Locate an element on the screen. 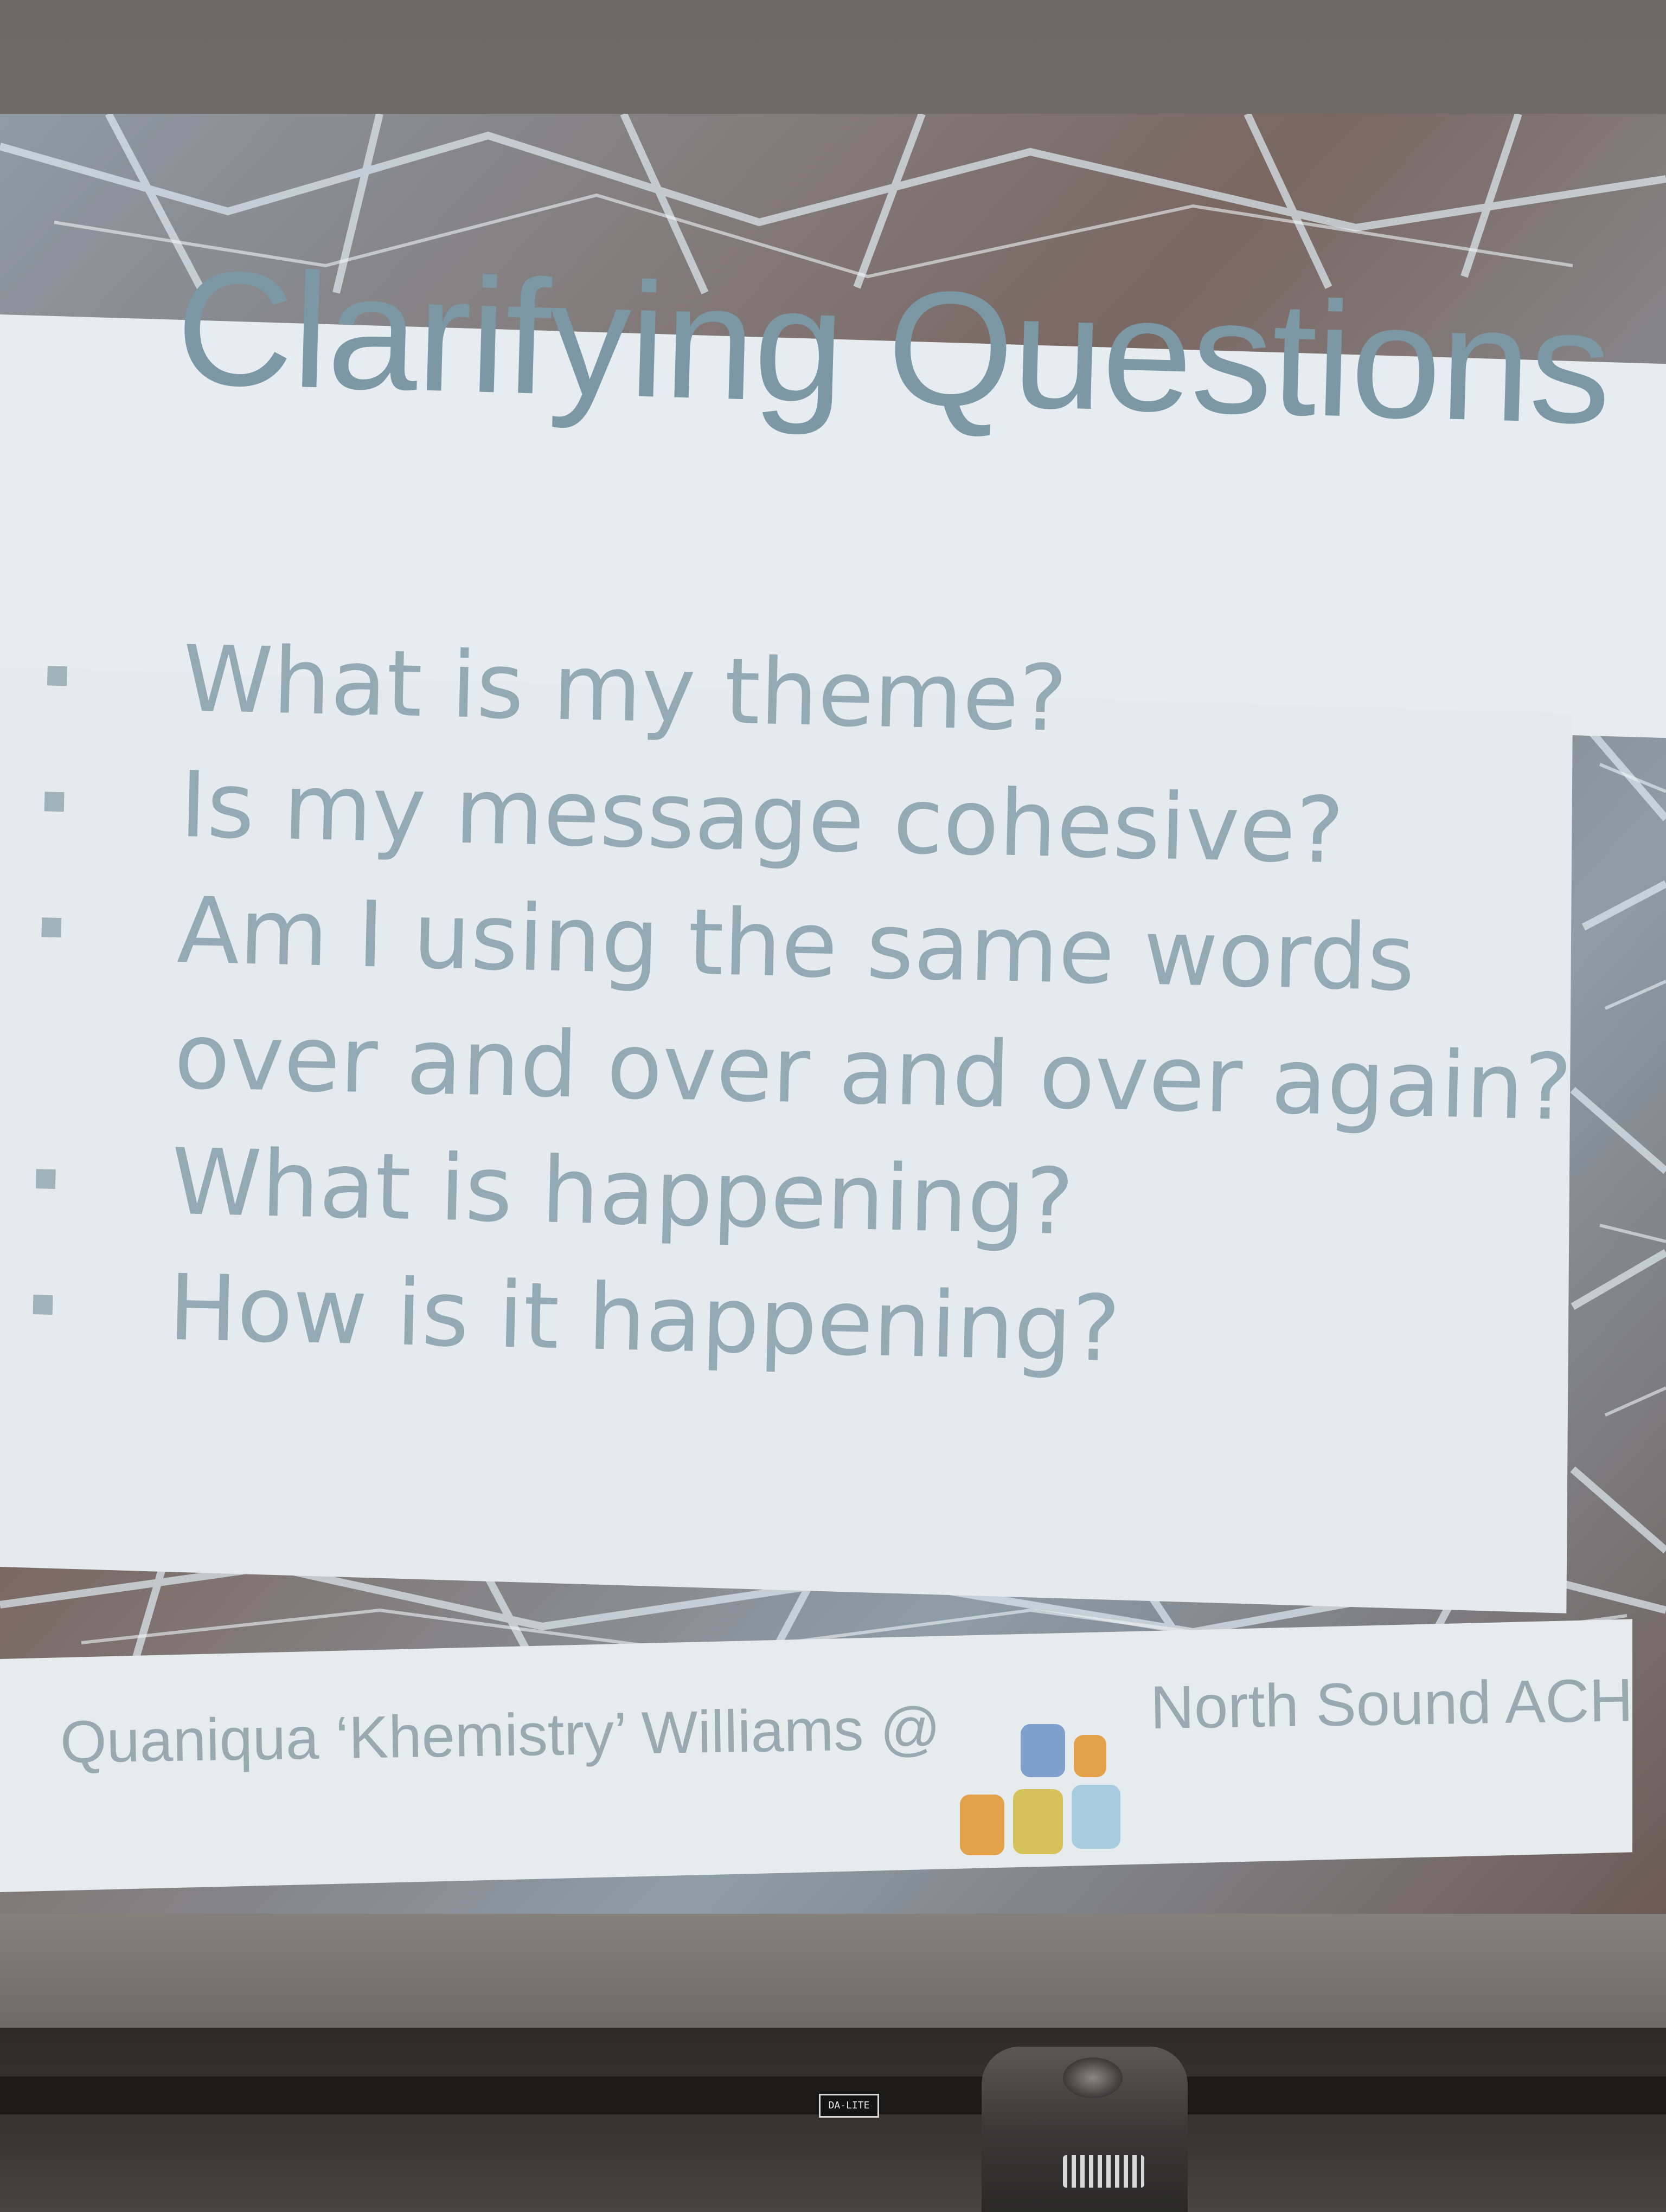 The height and width of the screenshot is (2212, 1666). bullet-text: over and over and over again? is located at coordinates (873, 1071).